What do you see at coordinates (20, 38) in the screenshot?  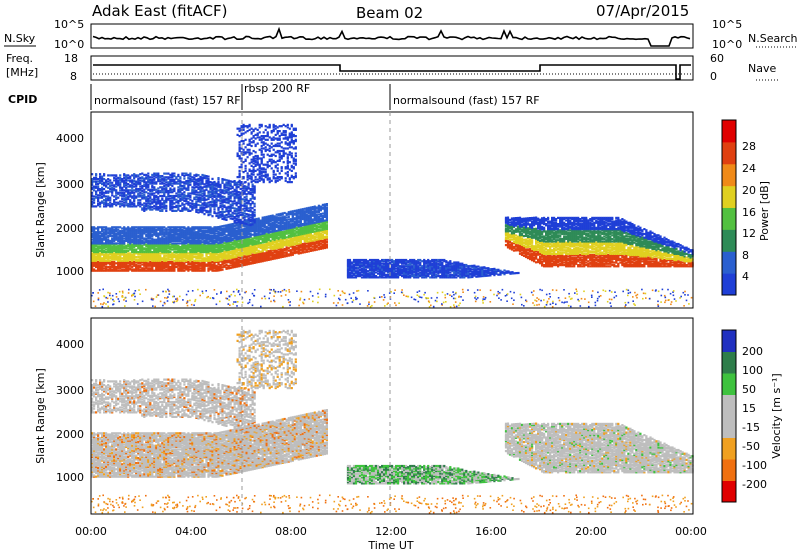 I see `noise-left-label: N.Sky` at bounding box center [20, 38].